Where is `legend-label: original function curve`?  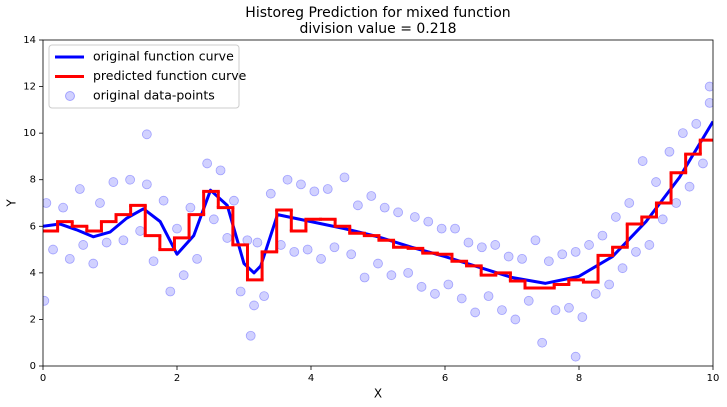 legend-label: original function curve is located at coordinates (163, 56).